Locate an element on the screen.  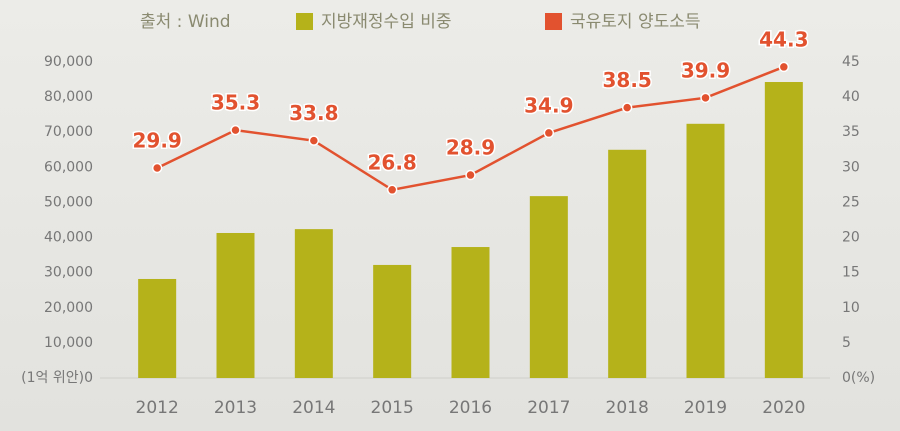
y-tick-label: 10,000 is located at coordinates (68, 343).